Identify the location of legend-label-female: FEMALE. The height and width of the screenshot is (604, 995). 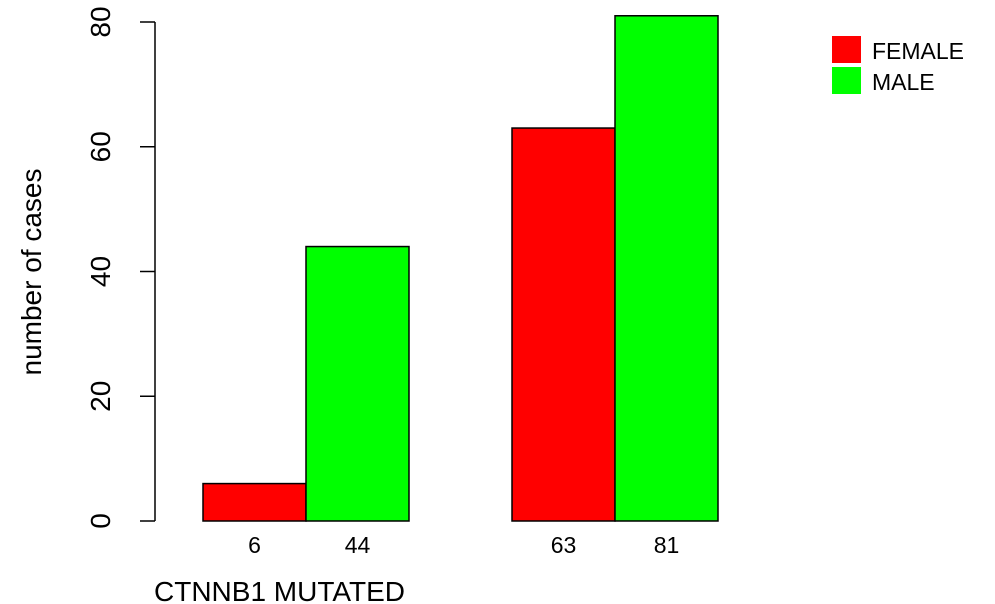
(918, 51).